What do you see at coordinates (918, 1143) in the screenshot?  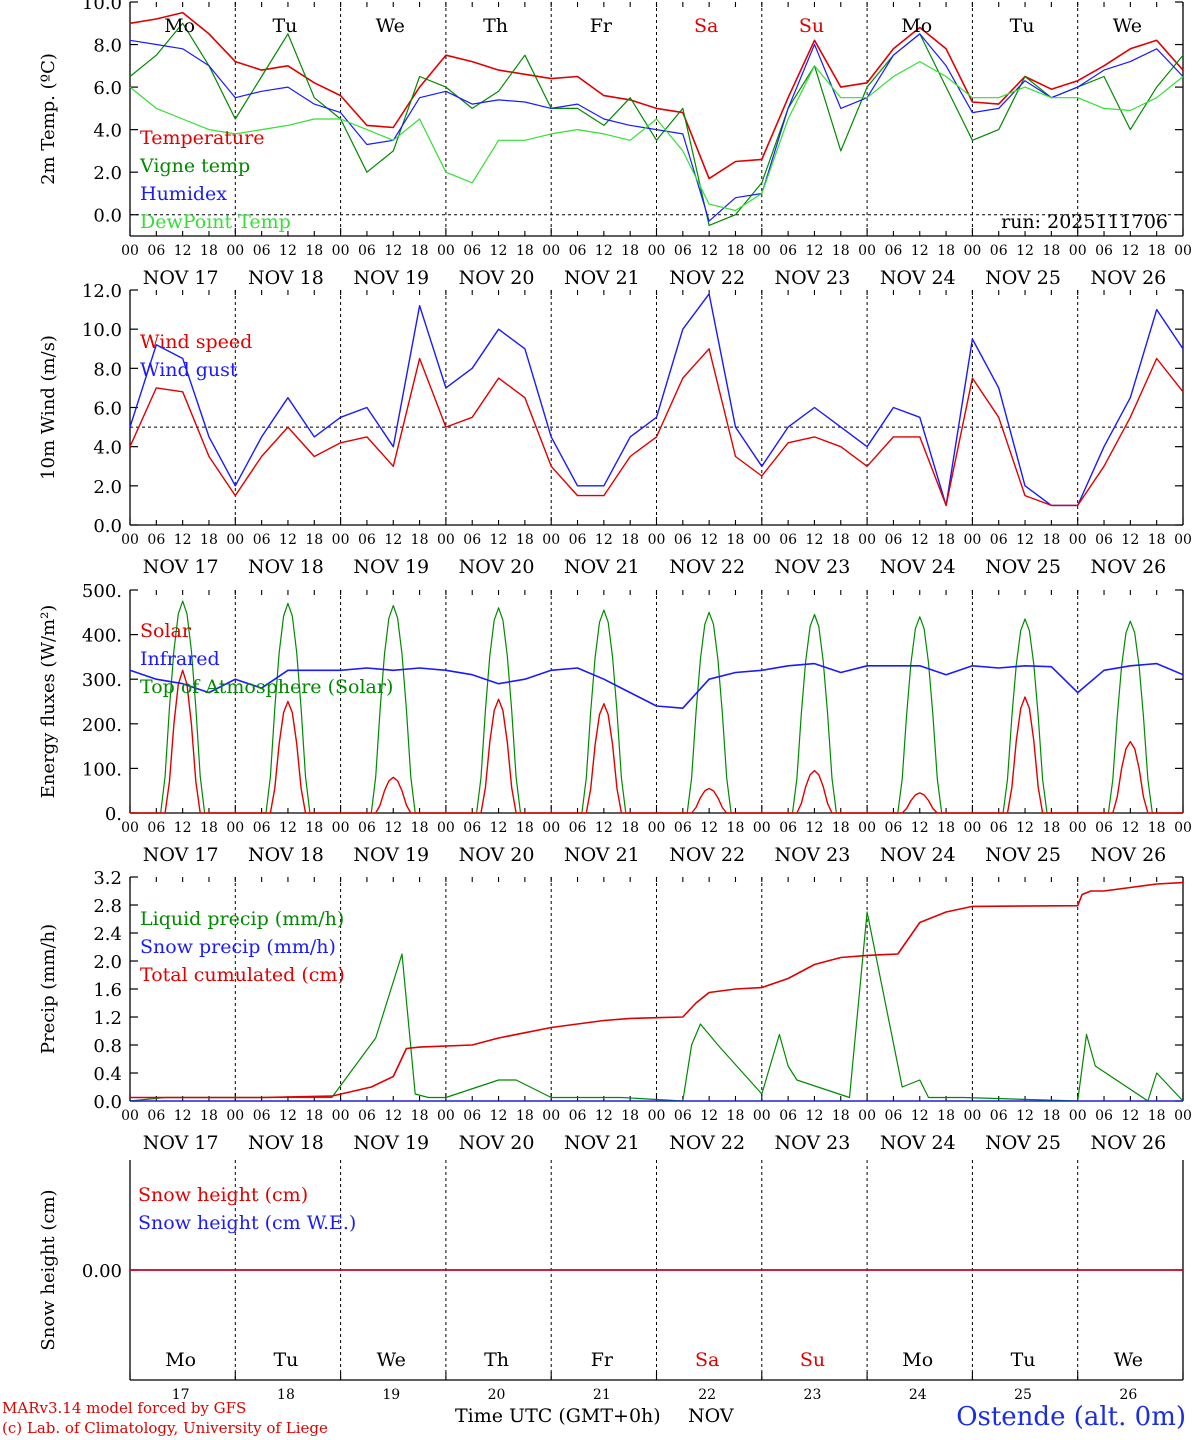 I see `day-label: NOV 24` at bounding box center [918, 1143].